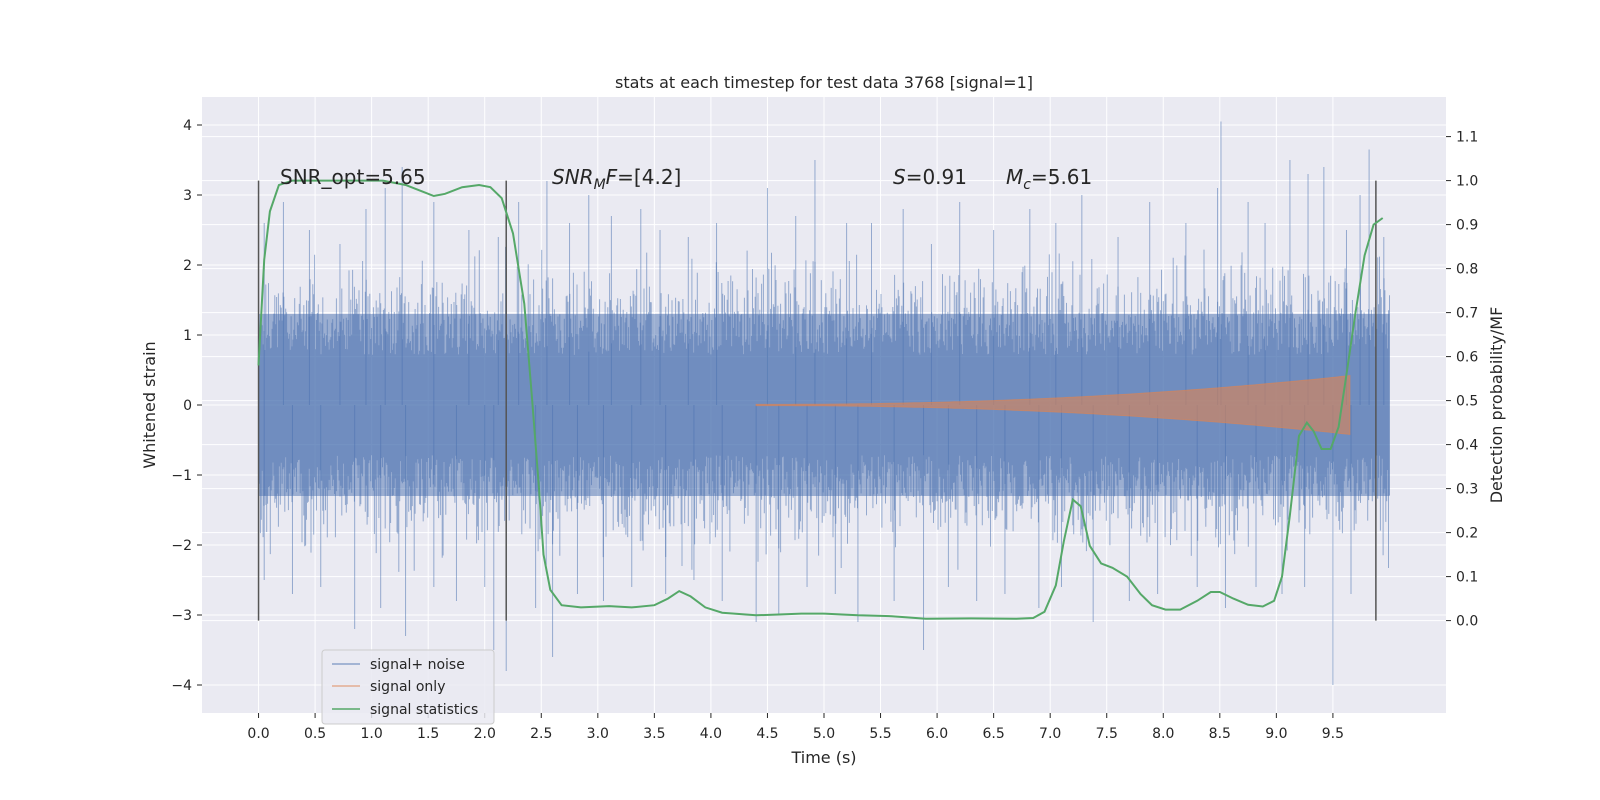 This screenshot has height=800, width=1600. Describe the element at coordinates (1496, 405) in the screenshot. I see `y2-axis-label: Detection probability/MF` at that location.